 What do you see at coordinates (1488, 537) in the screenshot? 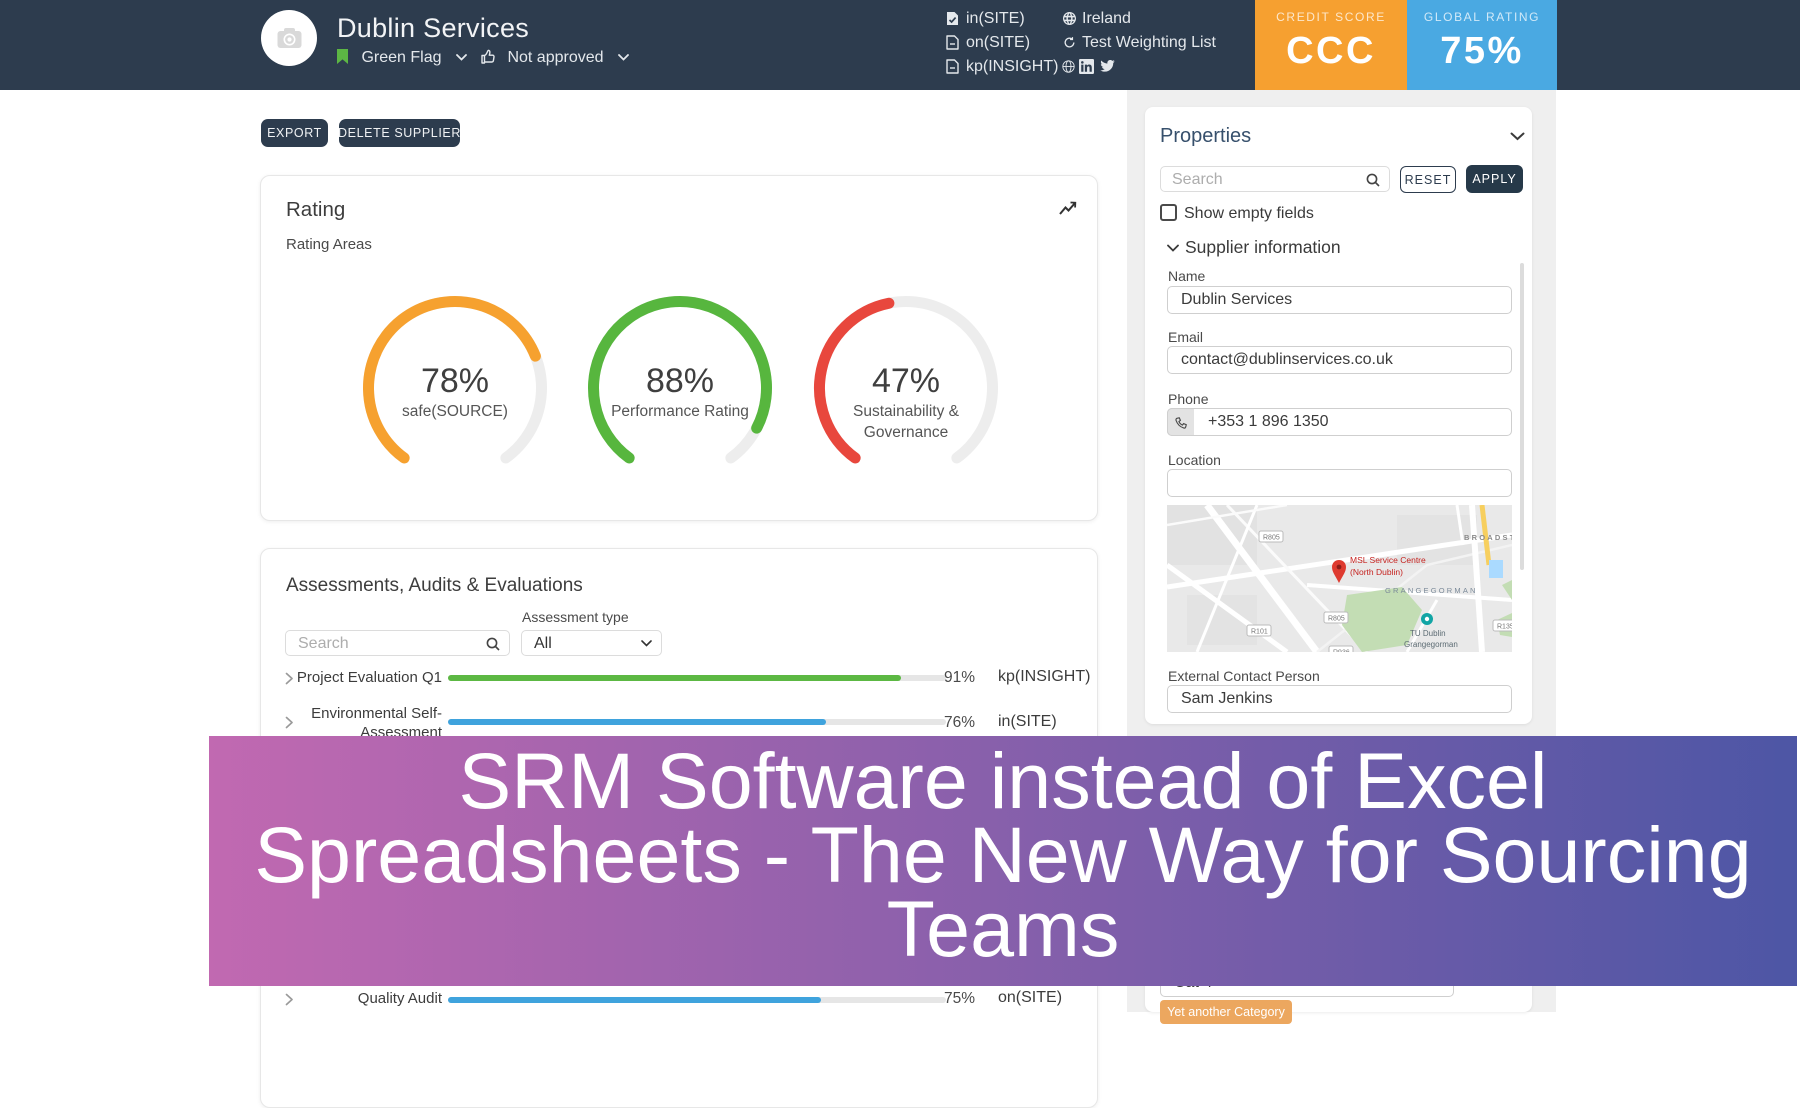
I see `svg-text: BROADSTO` at bounding box center [1488, 537].